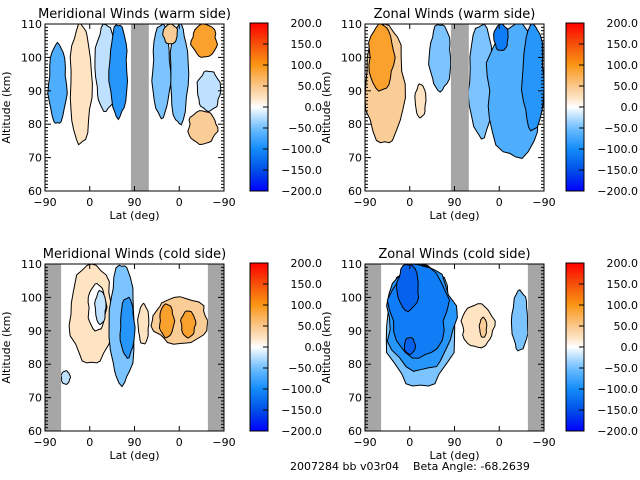  What do you see at coordinates (134, 14) in the screenshot?
I see `chart-title: Meridional Winds (warm side)` at bounding box center [134, 14].